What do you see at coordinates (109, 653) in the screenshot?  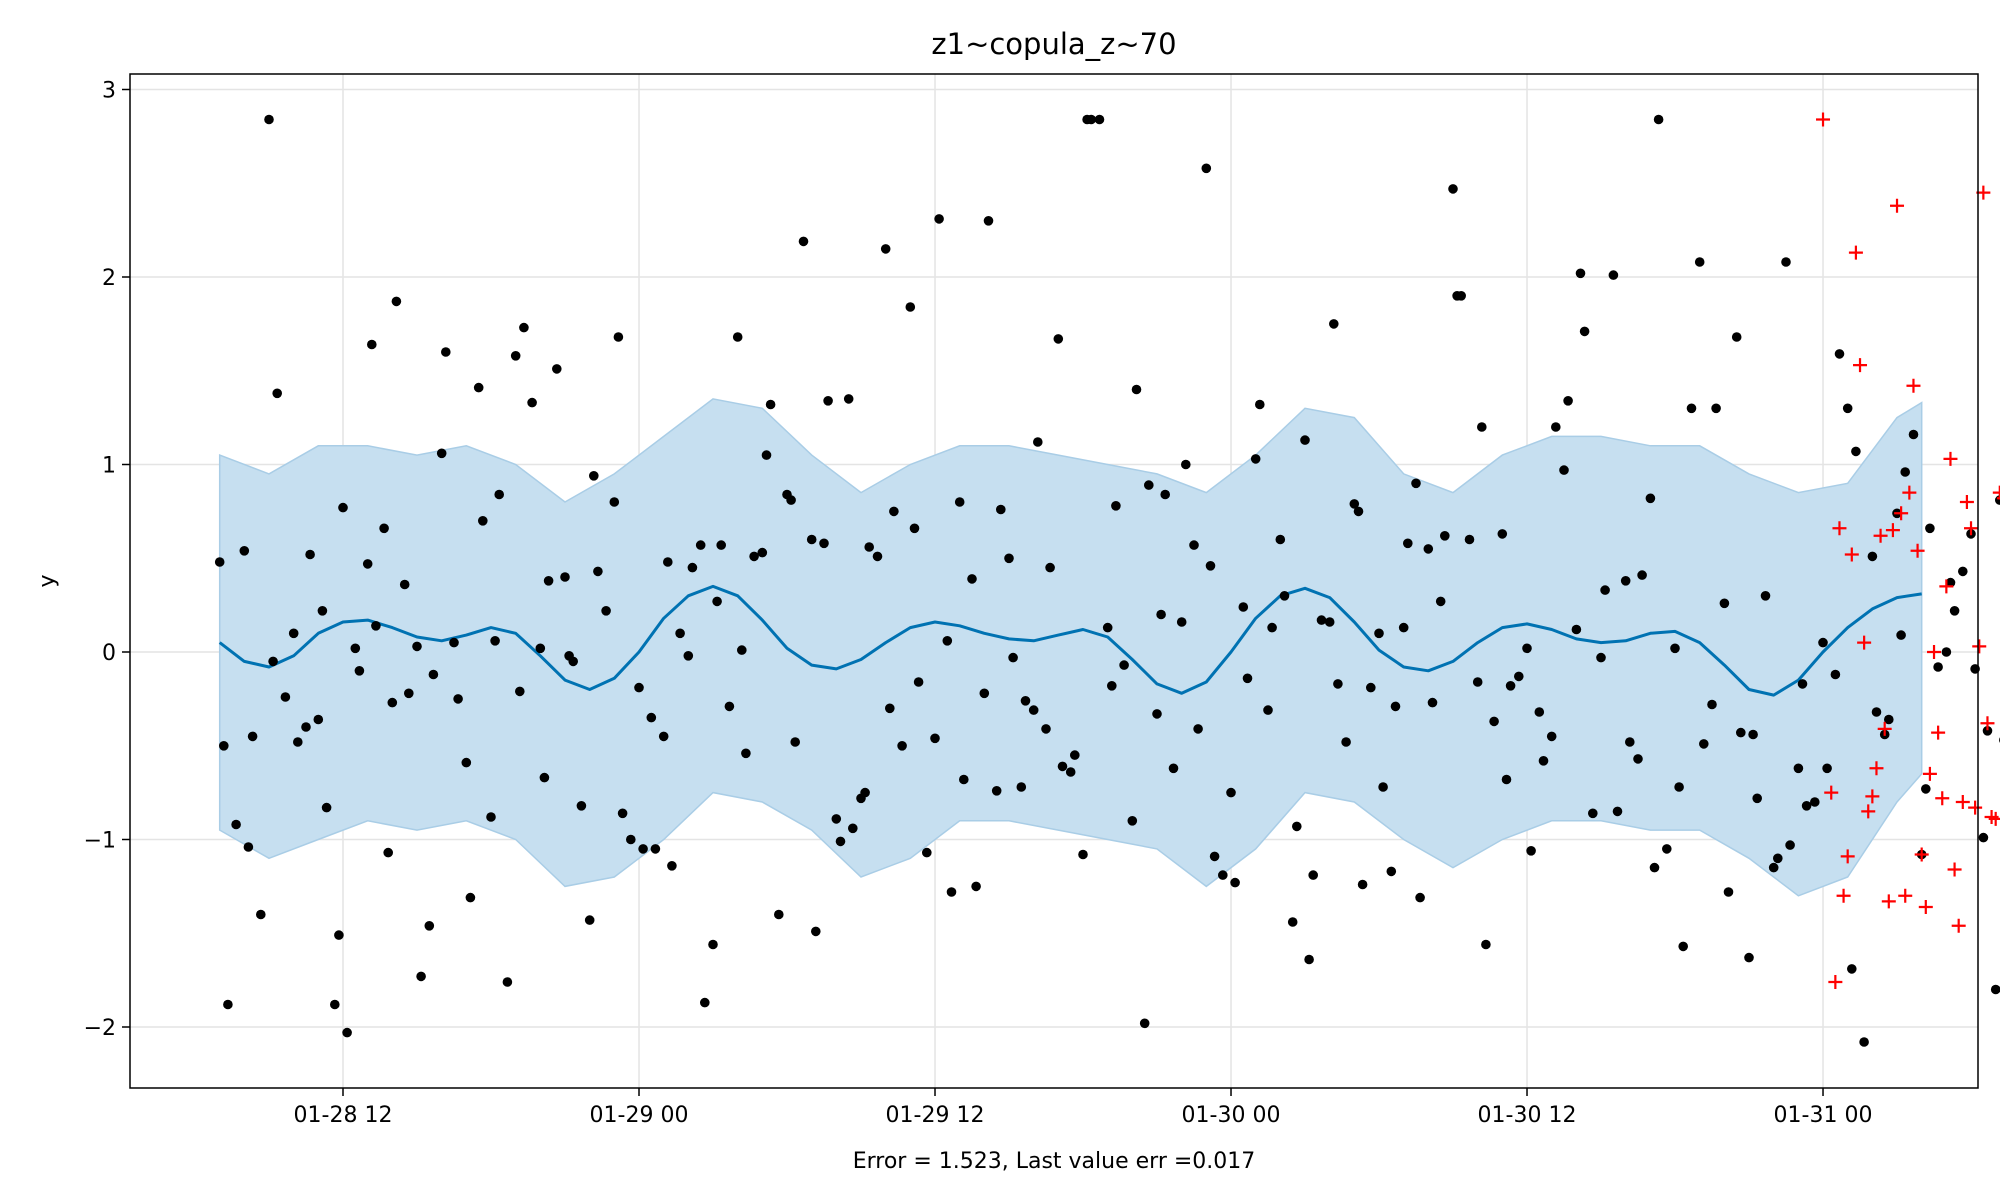 I see `y-tick-label: 0` at bounding box center [109, 653].